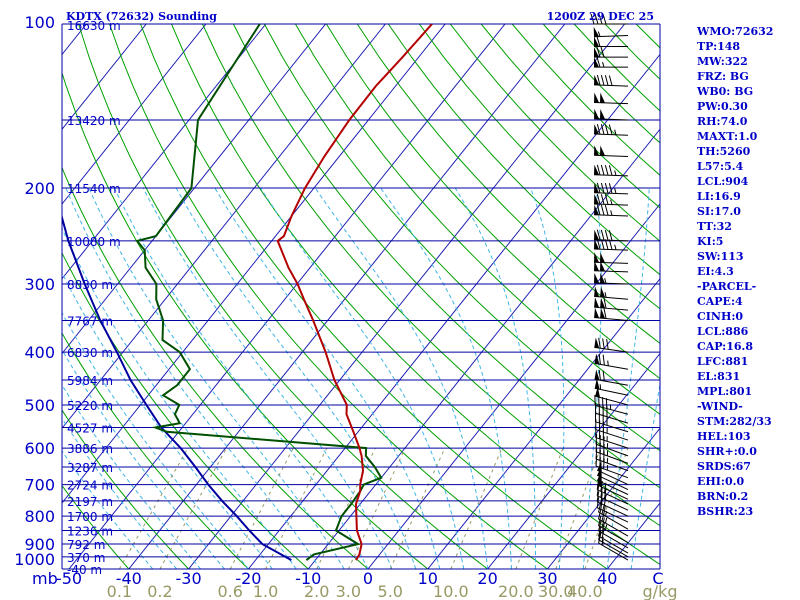  What do you see at coordinates (159, 591) in the screenshot?
I see `mixing-ratio-tick-label: 0.2` at bounding box center [159, 591].